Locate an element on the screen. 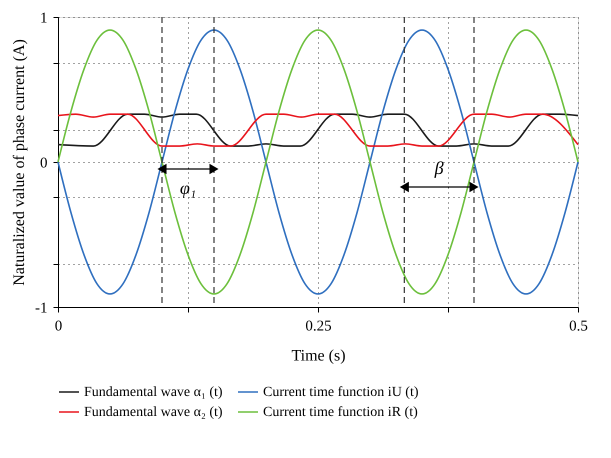  legend-label: Current time function iR (t) is located at coordinates (340, 412).